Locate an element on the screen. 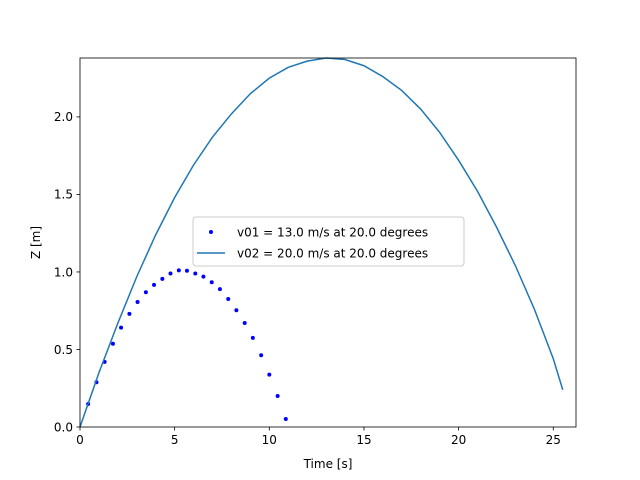 The height and width of the screenshot is (480, 640). x-axis-label: Time [s] is located at coordinates (328, 464).